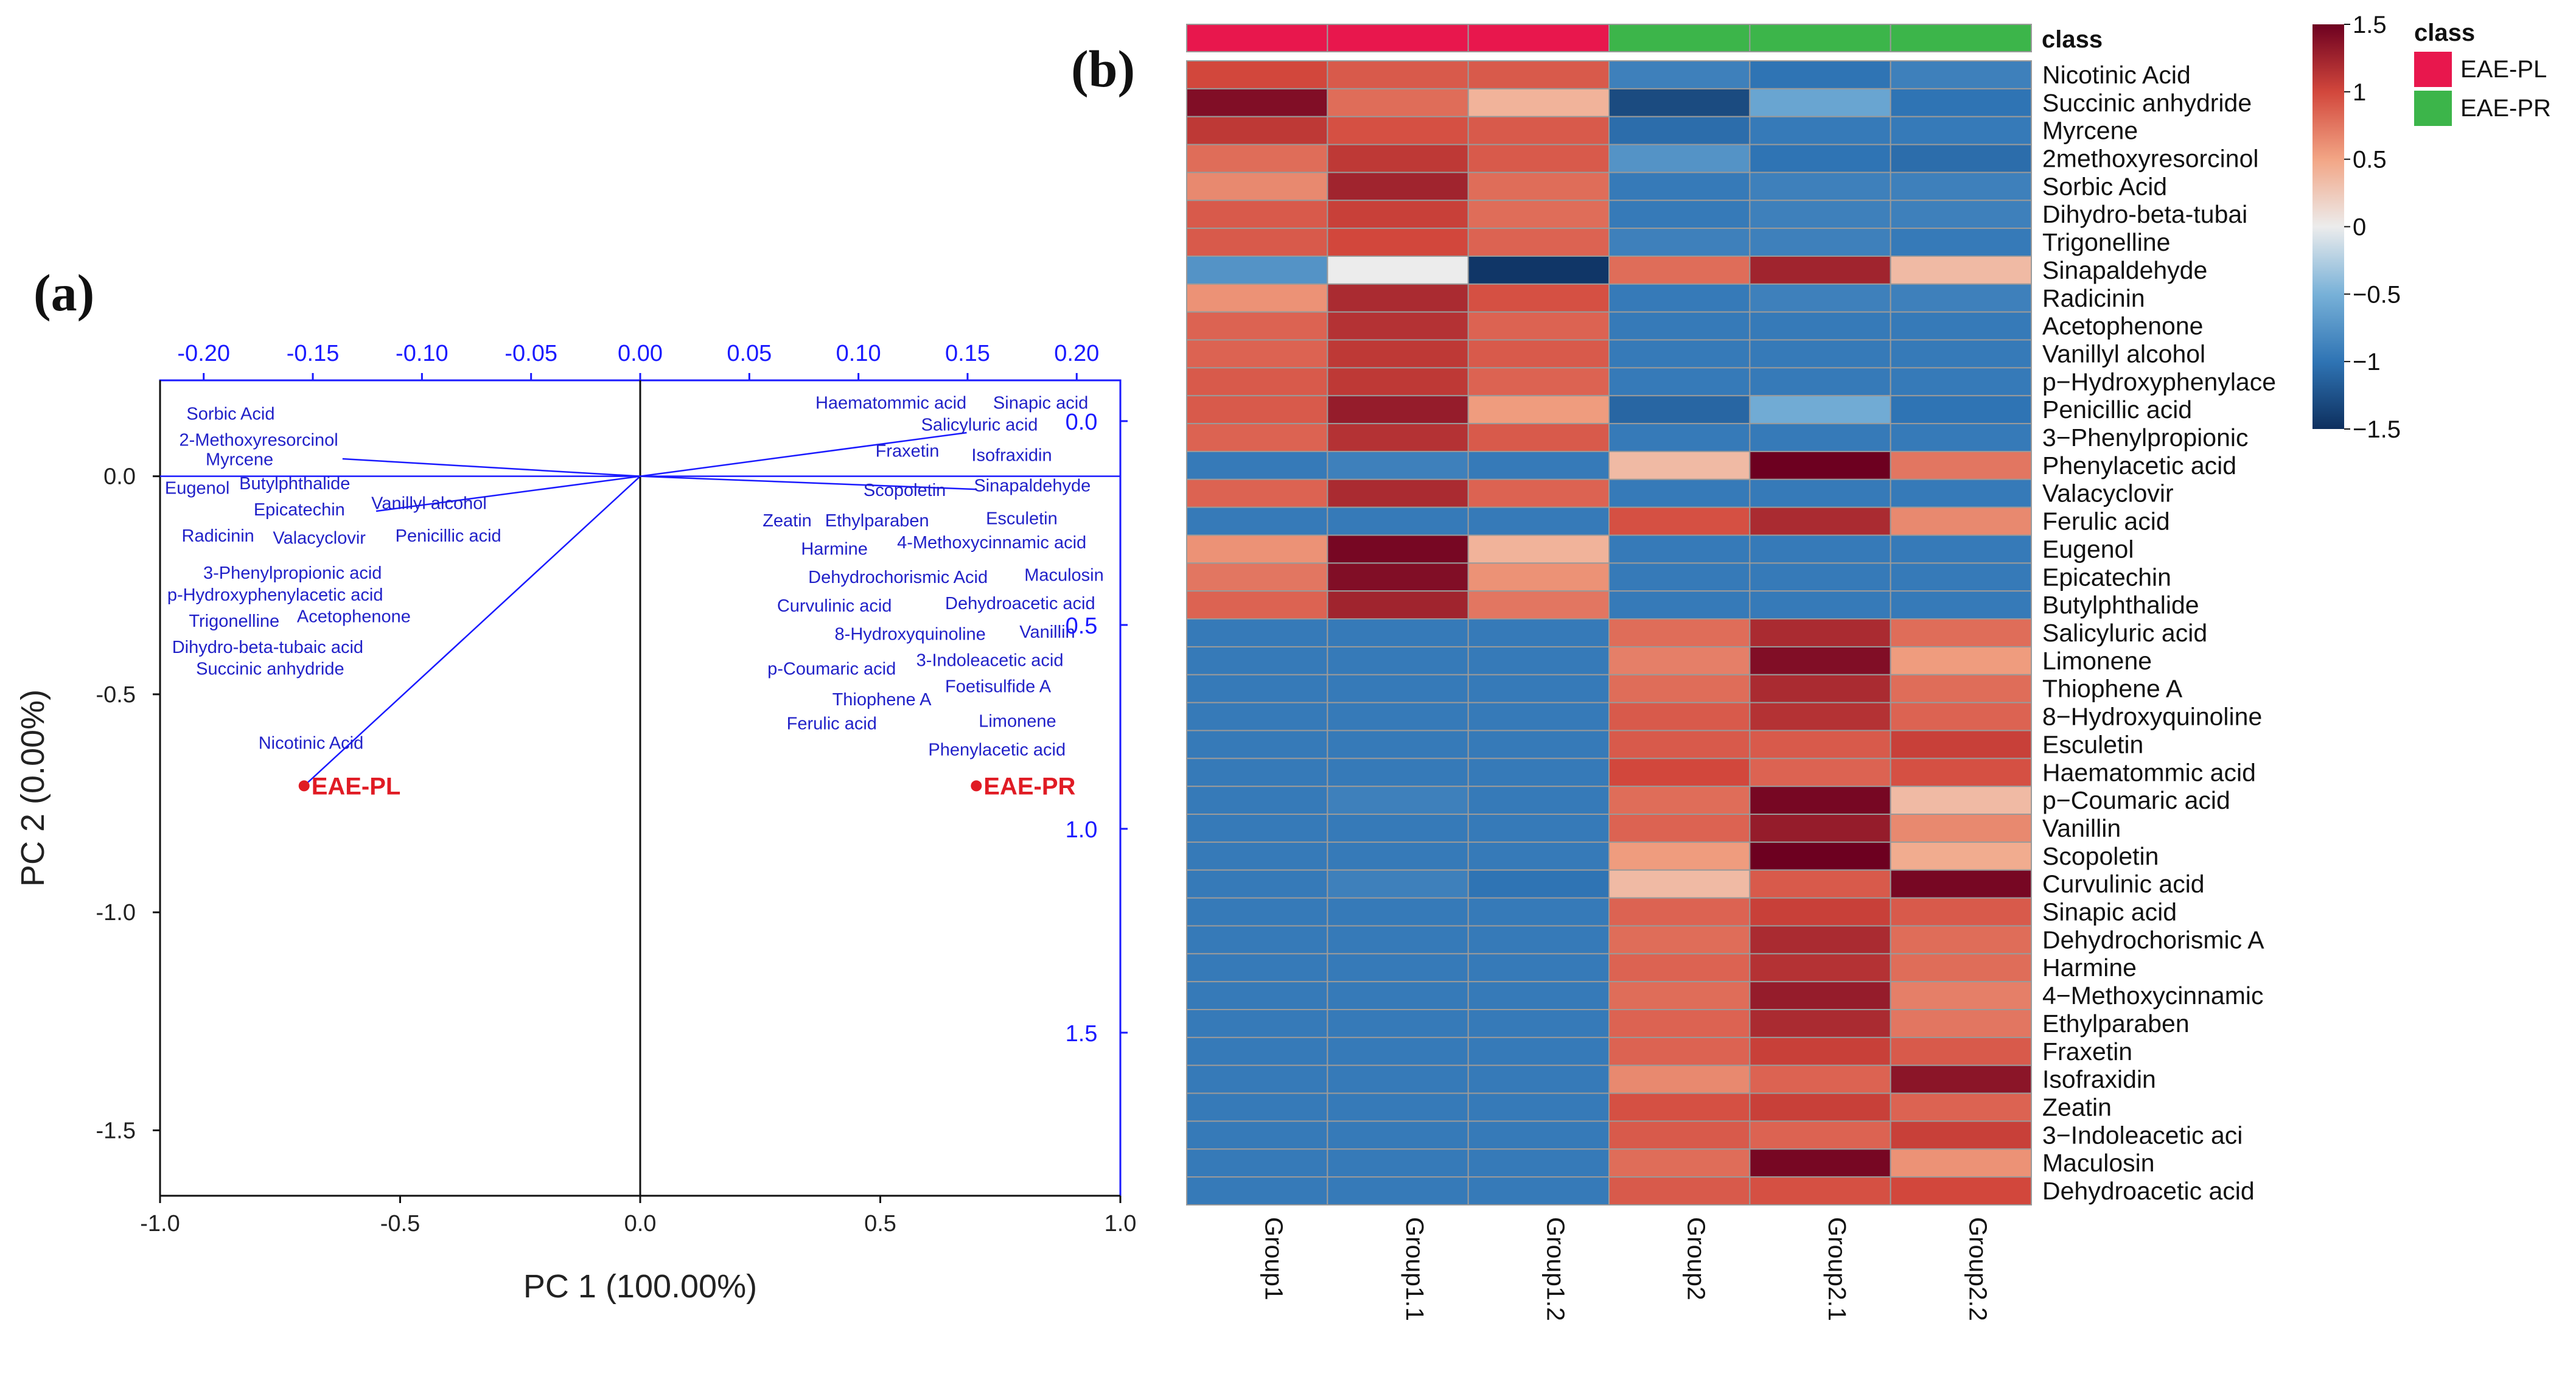 Image resolution: width=2576 pixels, height=1399 pixels. What do you see at coordinates (267, 647) in the screenshot?
I see `variable-label: Dihydro-beta-tubaic acid` at bounding box center [267, 647].